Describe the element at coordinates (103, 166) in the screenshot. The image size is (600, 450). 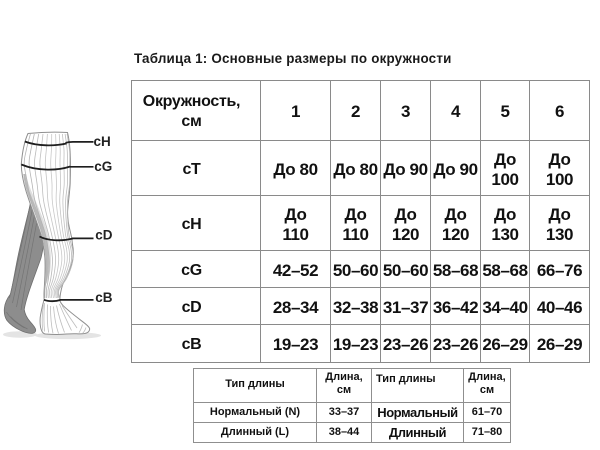
I see `svg-text: cG` at that location.